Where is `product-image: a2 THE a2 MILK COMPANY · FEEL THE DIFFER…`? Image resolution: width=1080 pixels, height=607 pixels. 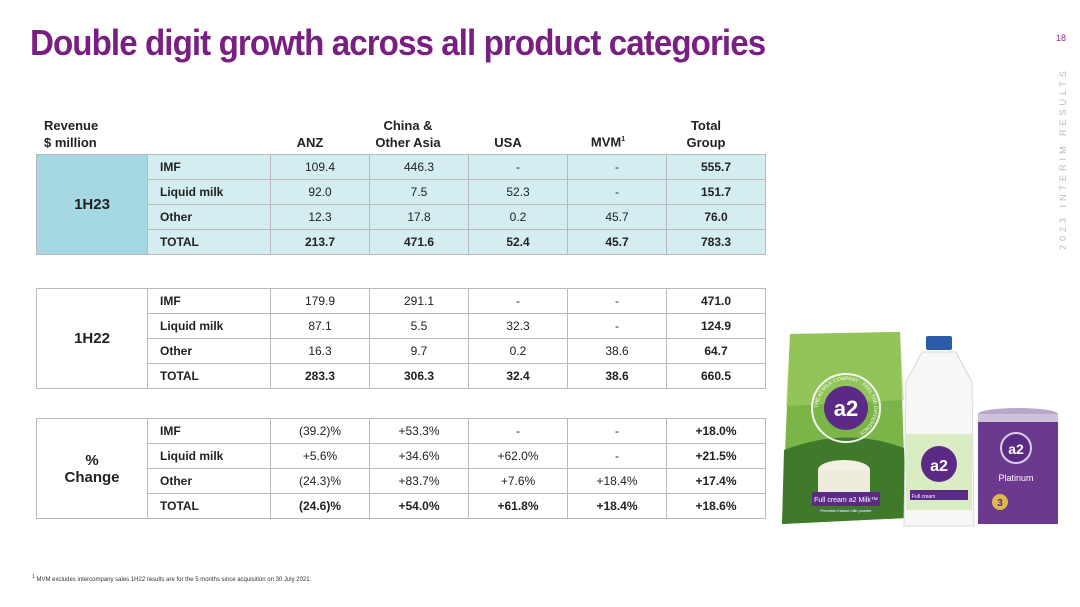 product-image: a2 THE a2 MILK COMPANY · FEEL THE DIFFER… is located at coordinates (921, 432).